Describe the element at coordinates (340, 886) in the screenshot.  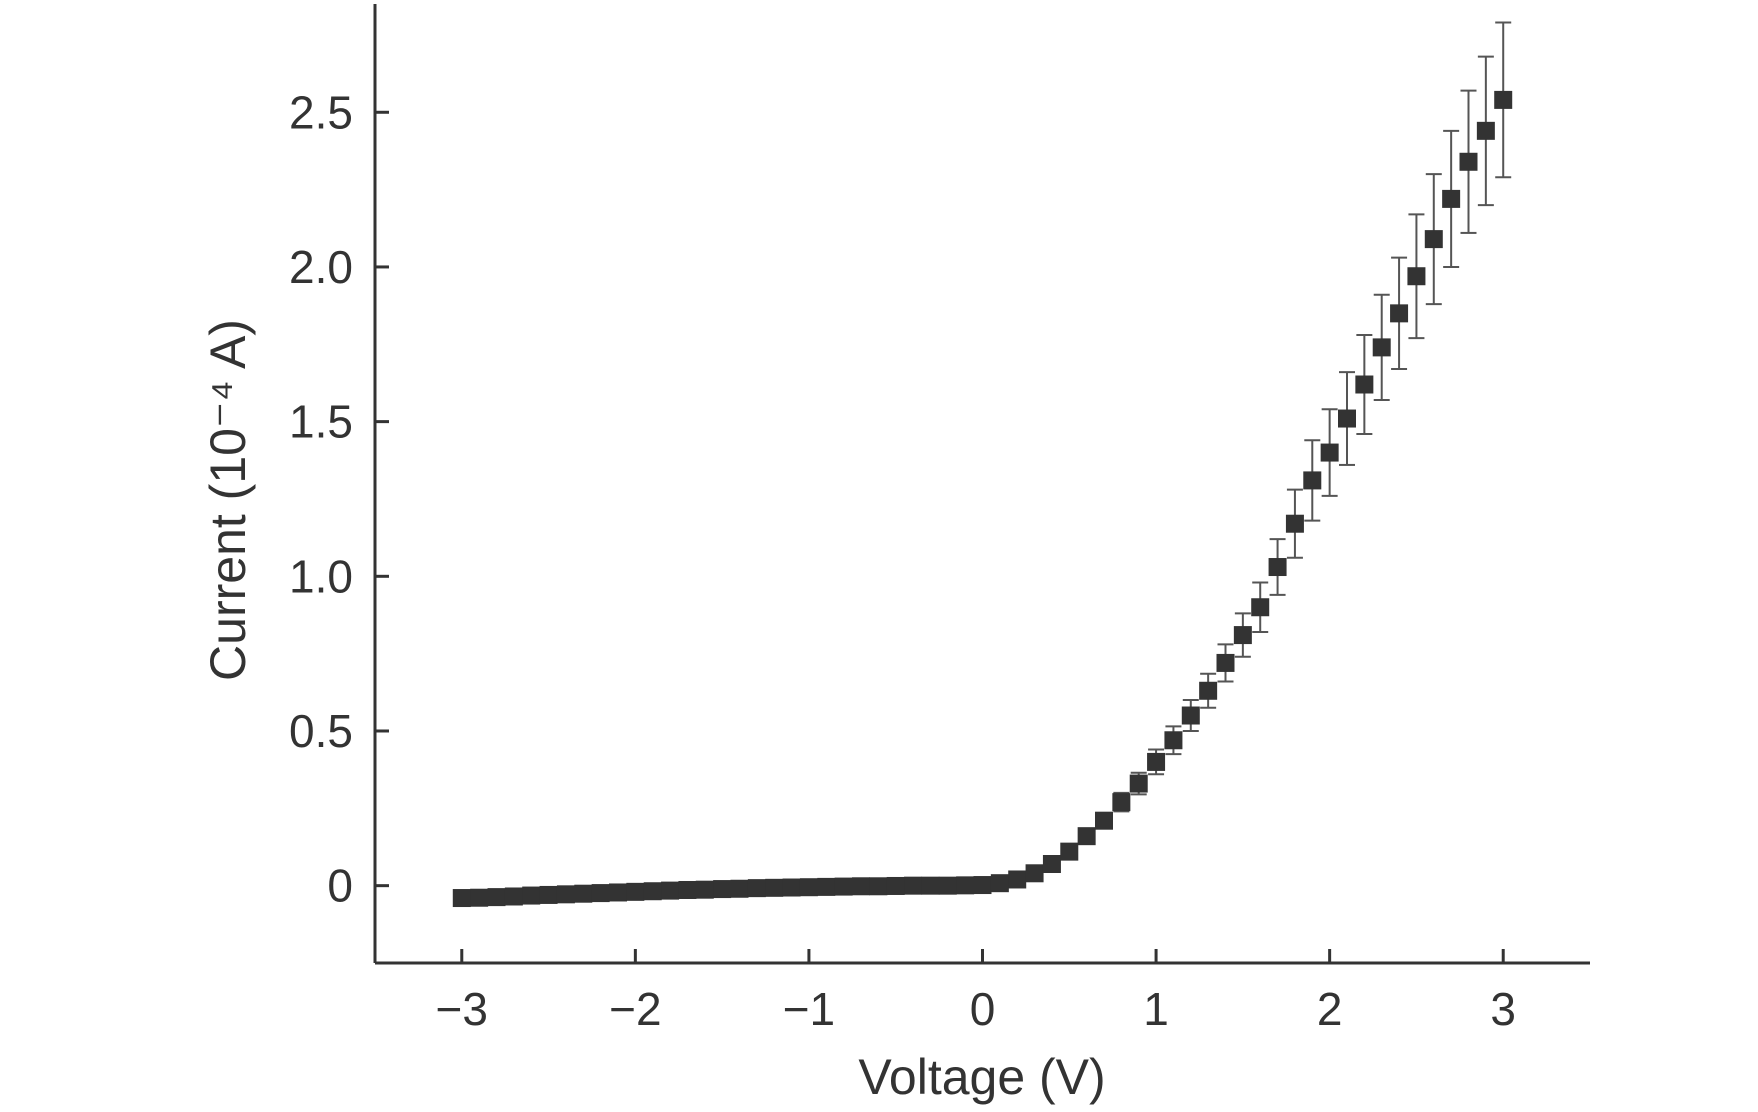
I see `y-tick-label: 0` at that location.